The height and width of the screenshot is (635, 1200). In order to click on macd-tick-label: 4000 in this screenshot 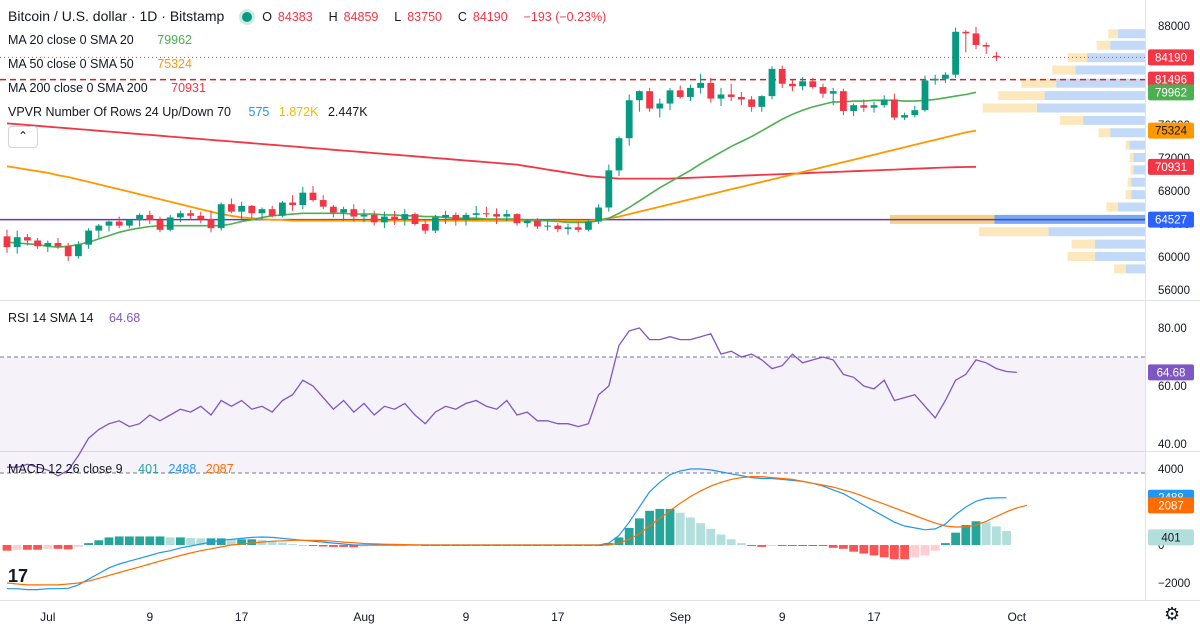, I will do `click(1171, 470)`.